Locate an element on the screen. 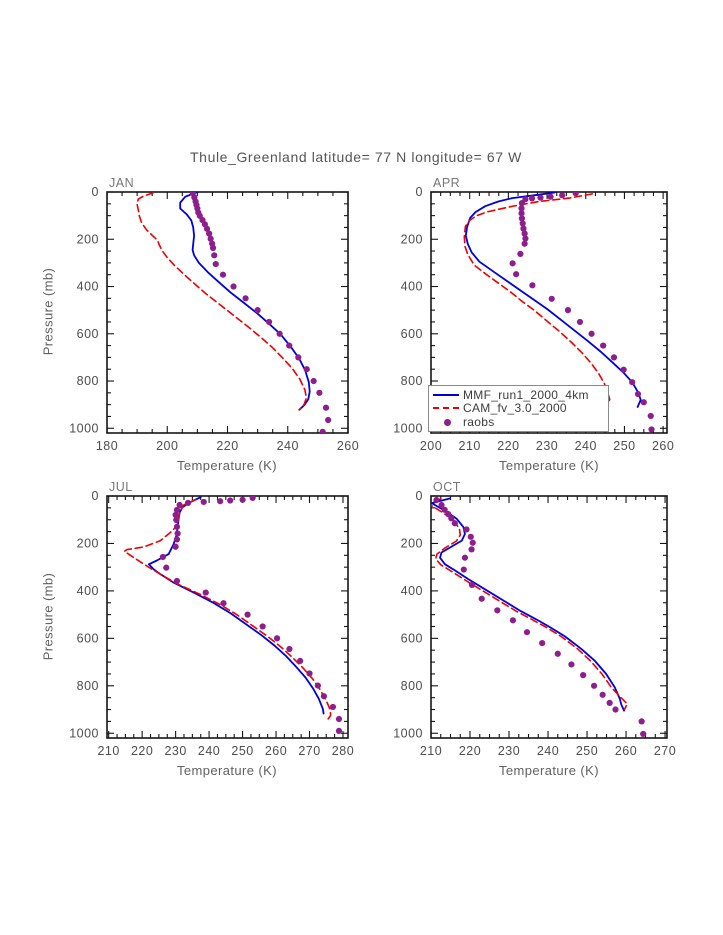  cam-line-sample-icon is located at coordinates (446, 408).